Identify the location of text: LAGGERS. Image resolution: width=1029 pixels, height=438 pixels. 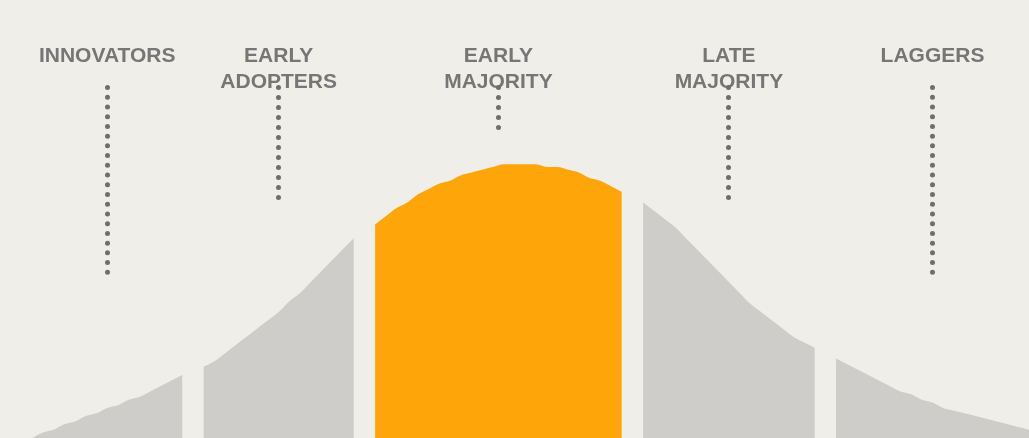
(932, 54).